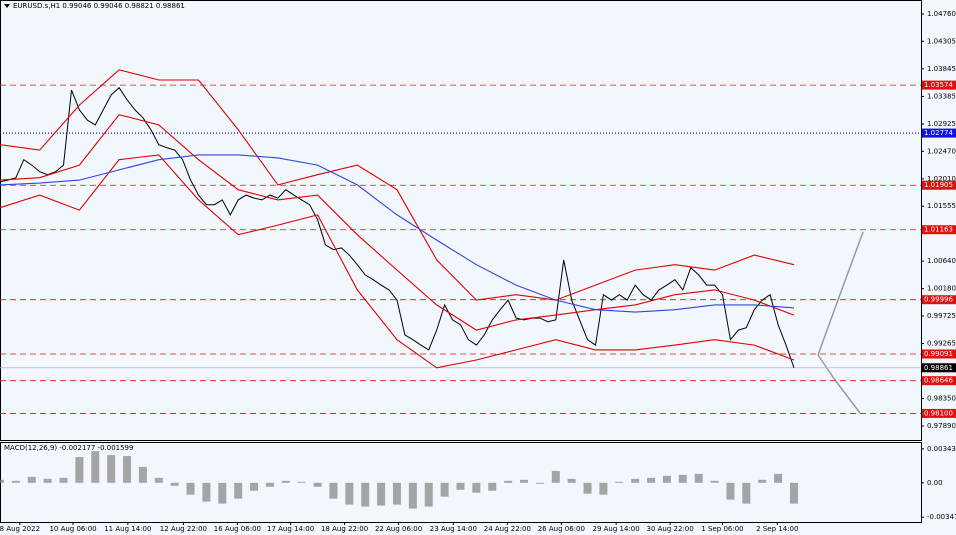 This screenshot has height=535, width=956. Describe the element at coordinates (453, 529) in the screenshot. I see `x-tick-label: 23 Aug 14:00` at that location.